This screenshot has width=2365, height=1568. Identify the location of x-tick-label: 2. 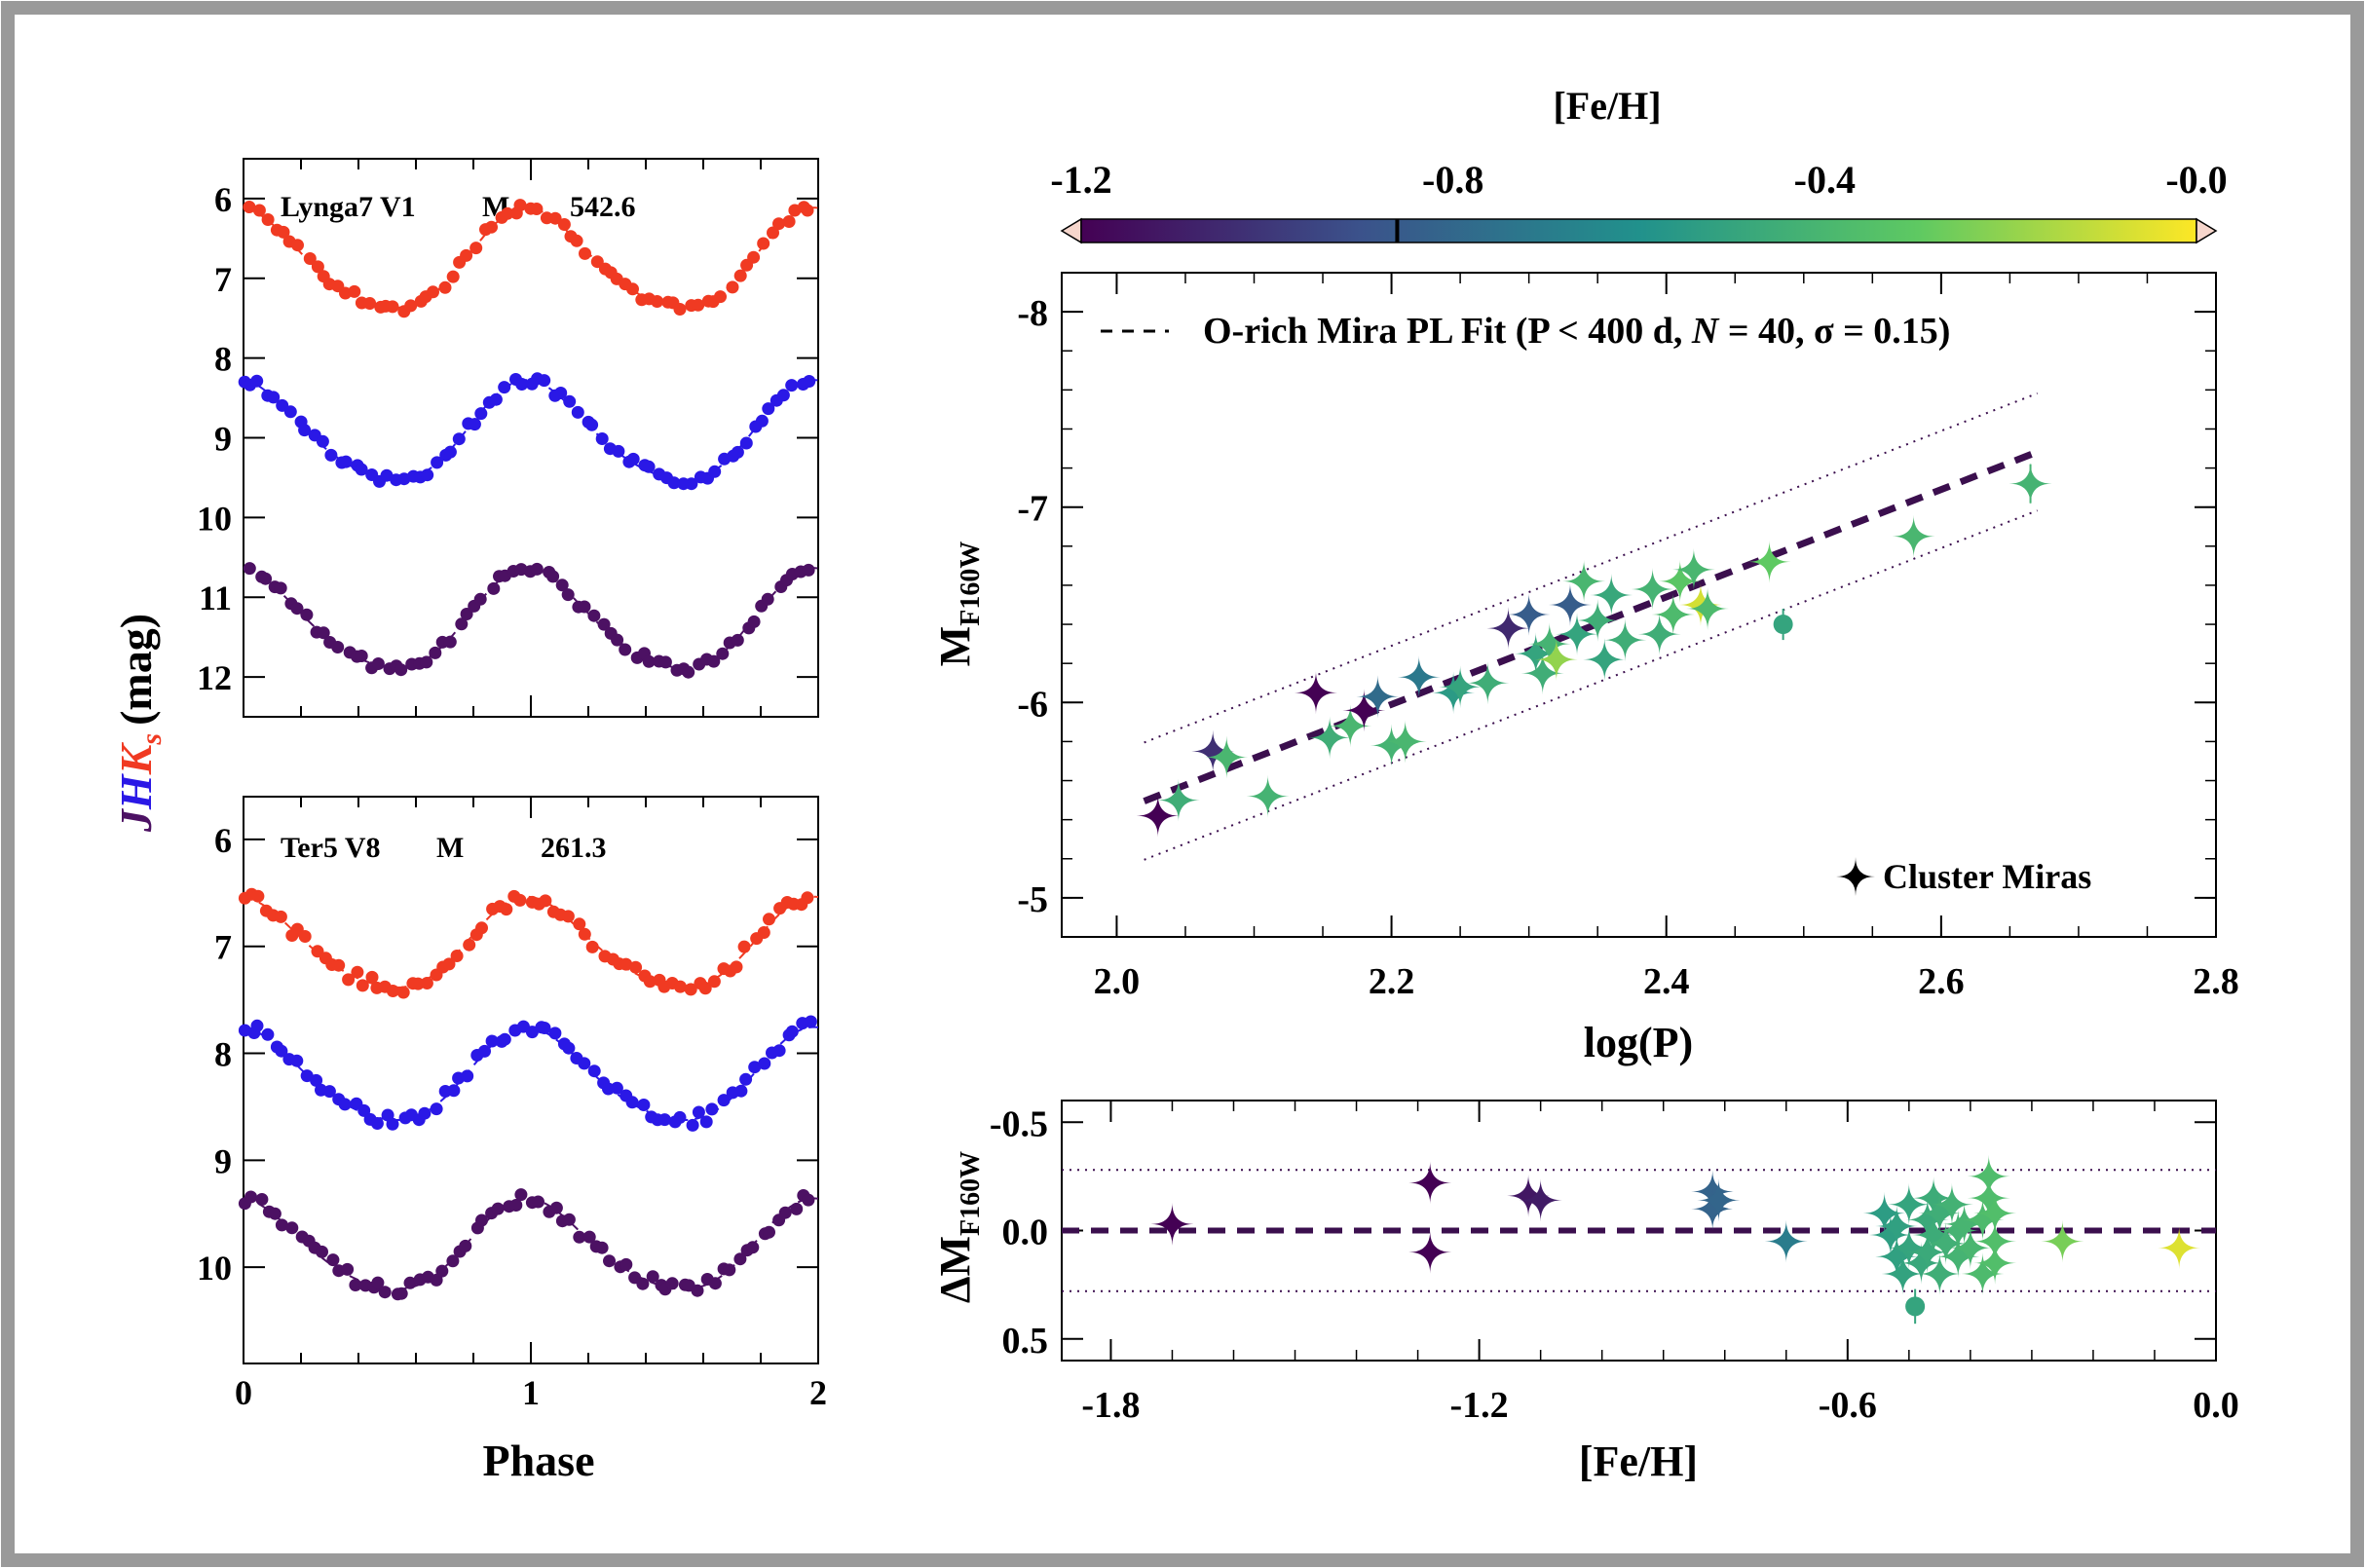
(818, 1392).